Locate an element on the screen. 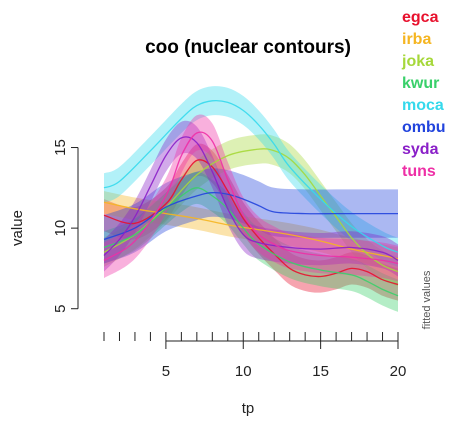  legend-item-moca: moca is located at coordinates (423, 105).